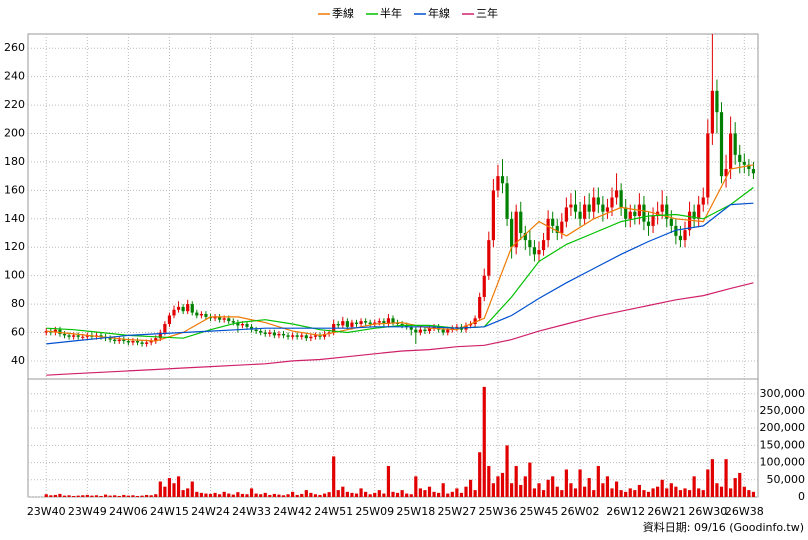  Describe the element at coordinates (498, 511) in the screenshot. I see `x-tick-label: 25W36` at that location.